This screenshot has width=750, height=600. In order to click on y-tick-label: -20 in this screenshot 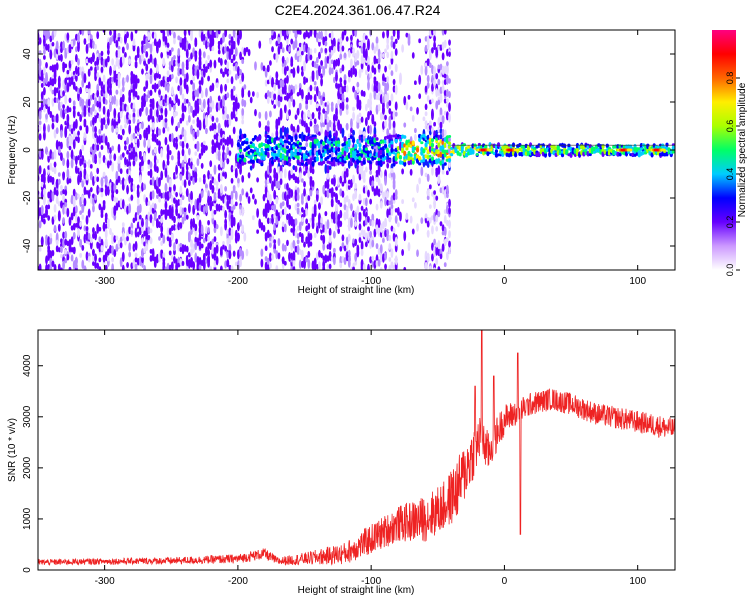, I will do `click(27, 197)`.